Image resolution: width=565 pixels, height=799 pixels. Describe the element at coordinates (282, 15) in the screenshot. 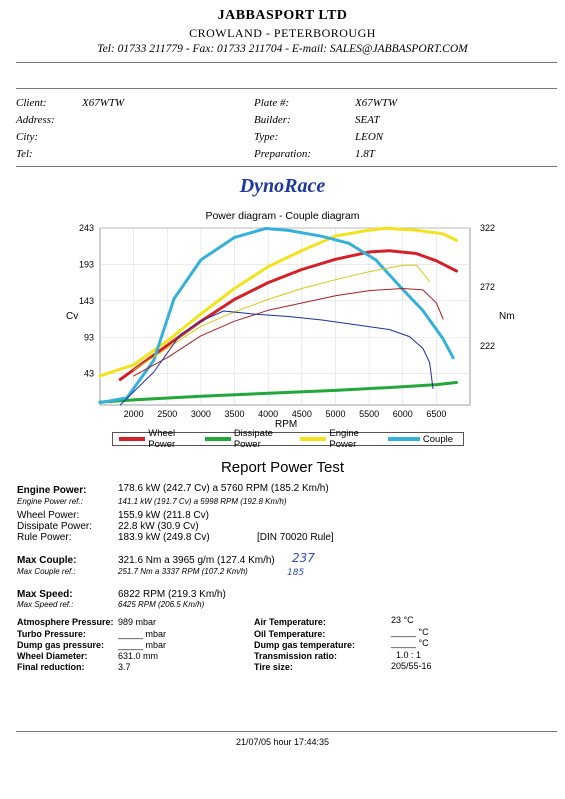

I see `company-name: JABBASPORT LTD` at that location.